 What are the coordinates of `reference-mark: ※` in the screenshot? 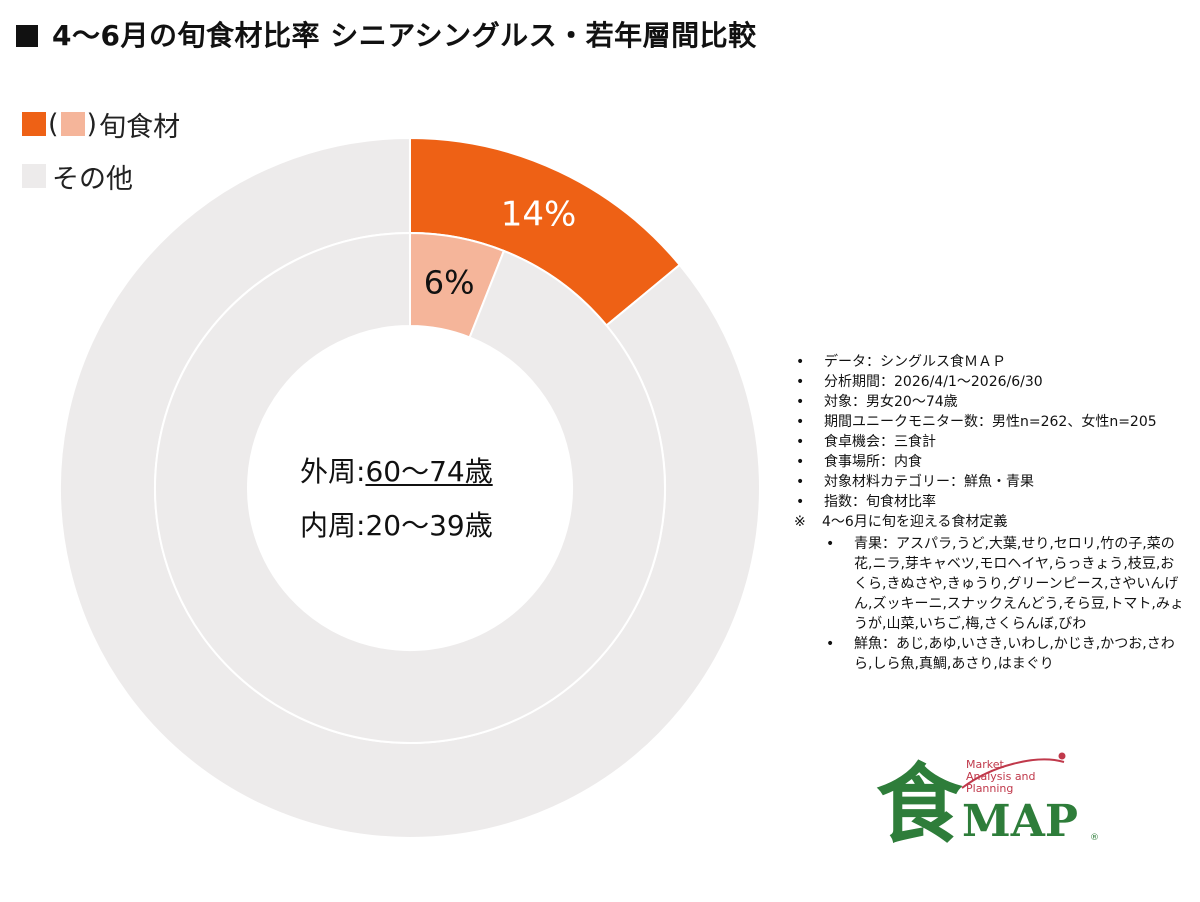 It's located at (800, 522).